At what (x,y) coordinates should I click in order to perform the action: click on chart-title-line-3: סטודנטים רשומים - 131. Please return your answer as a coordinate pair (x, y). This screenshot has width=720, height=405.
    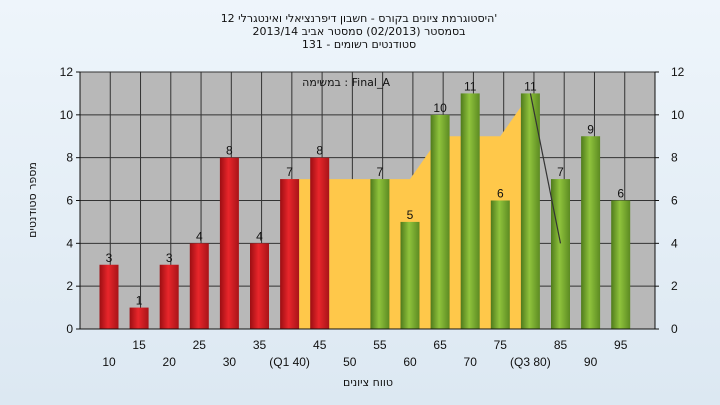
    Looking at the image, I should click on (359, 44).